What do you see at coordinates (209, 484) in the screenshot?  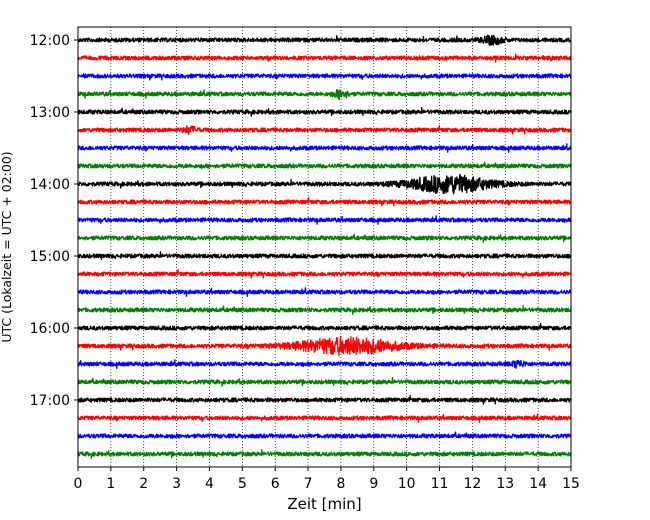 I see `x-tick-label: 4` at bounding box center [209, 484].